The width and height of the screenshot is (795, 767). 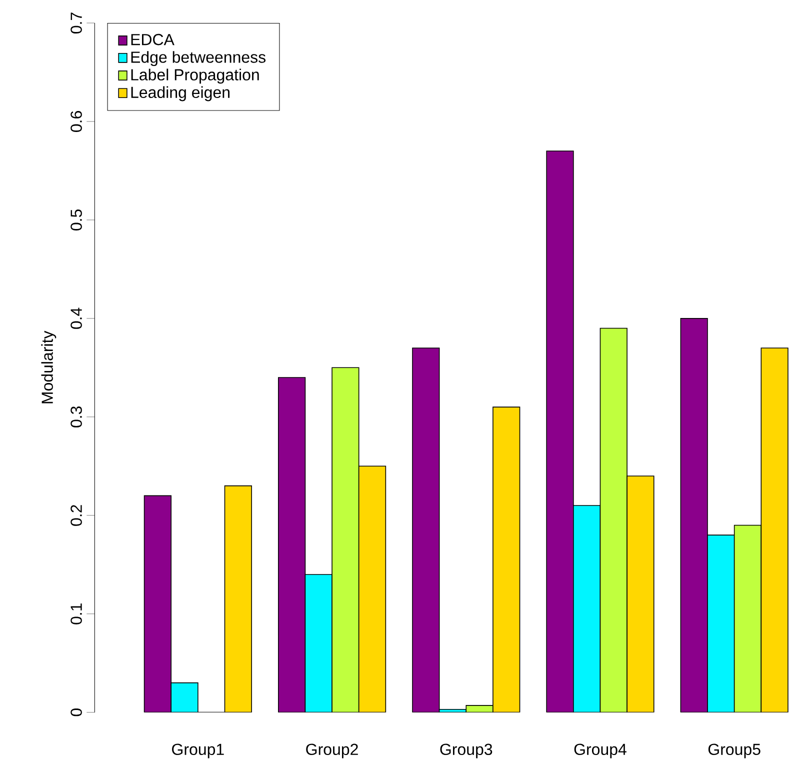 What do you see at coordinates (466, 751) in the screenshot?
I see `x-tick-label: Group3` at bounding box center [466, 751].